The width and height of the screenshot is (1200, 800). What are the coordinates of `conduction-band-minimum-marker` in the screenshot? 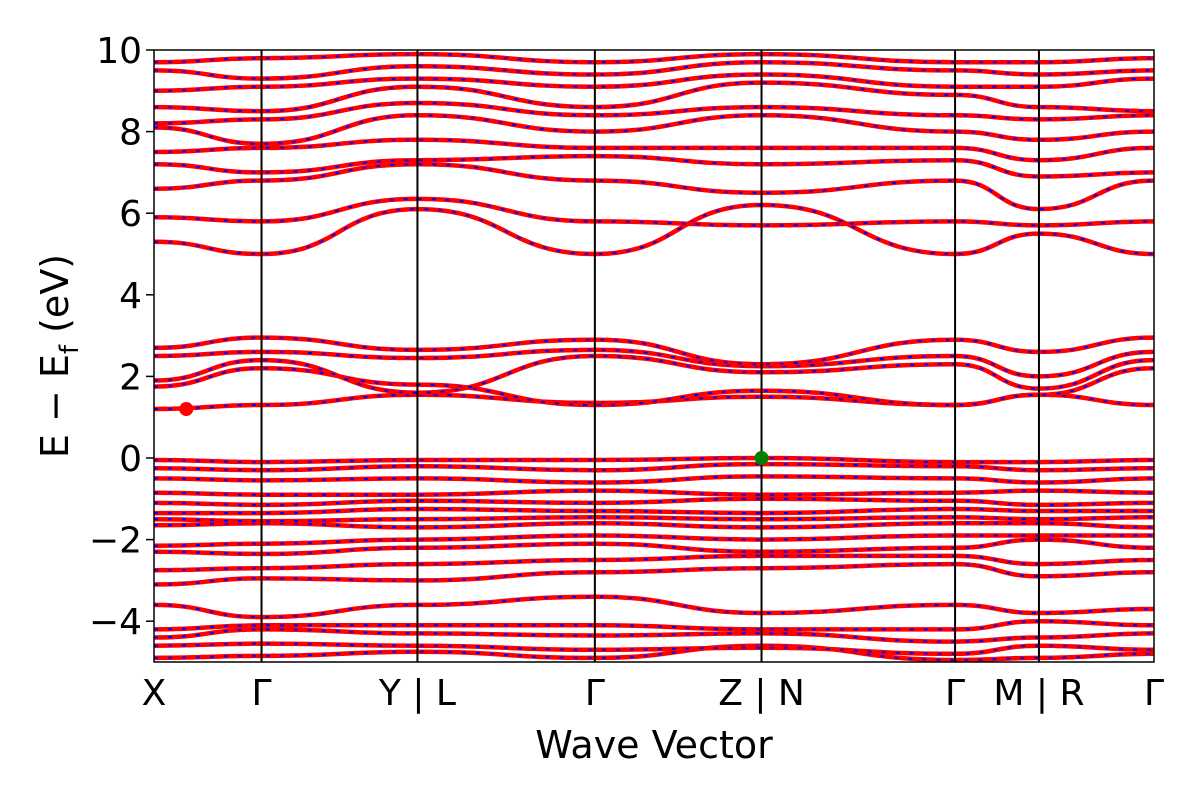 It's located at (186, 409).